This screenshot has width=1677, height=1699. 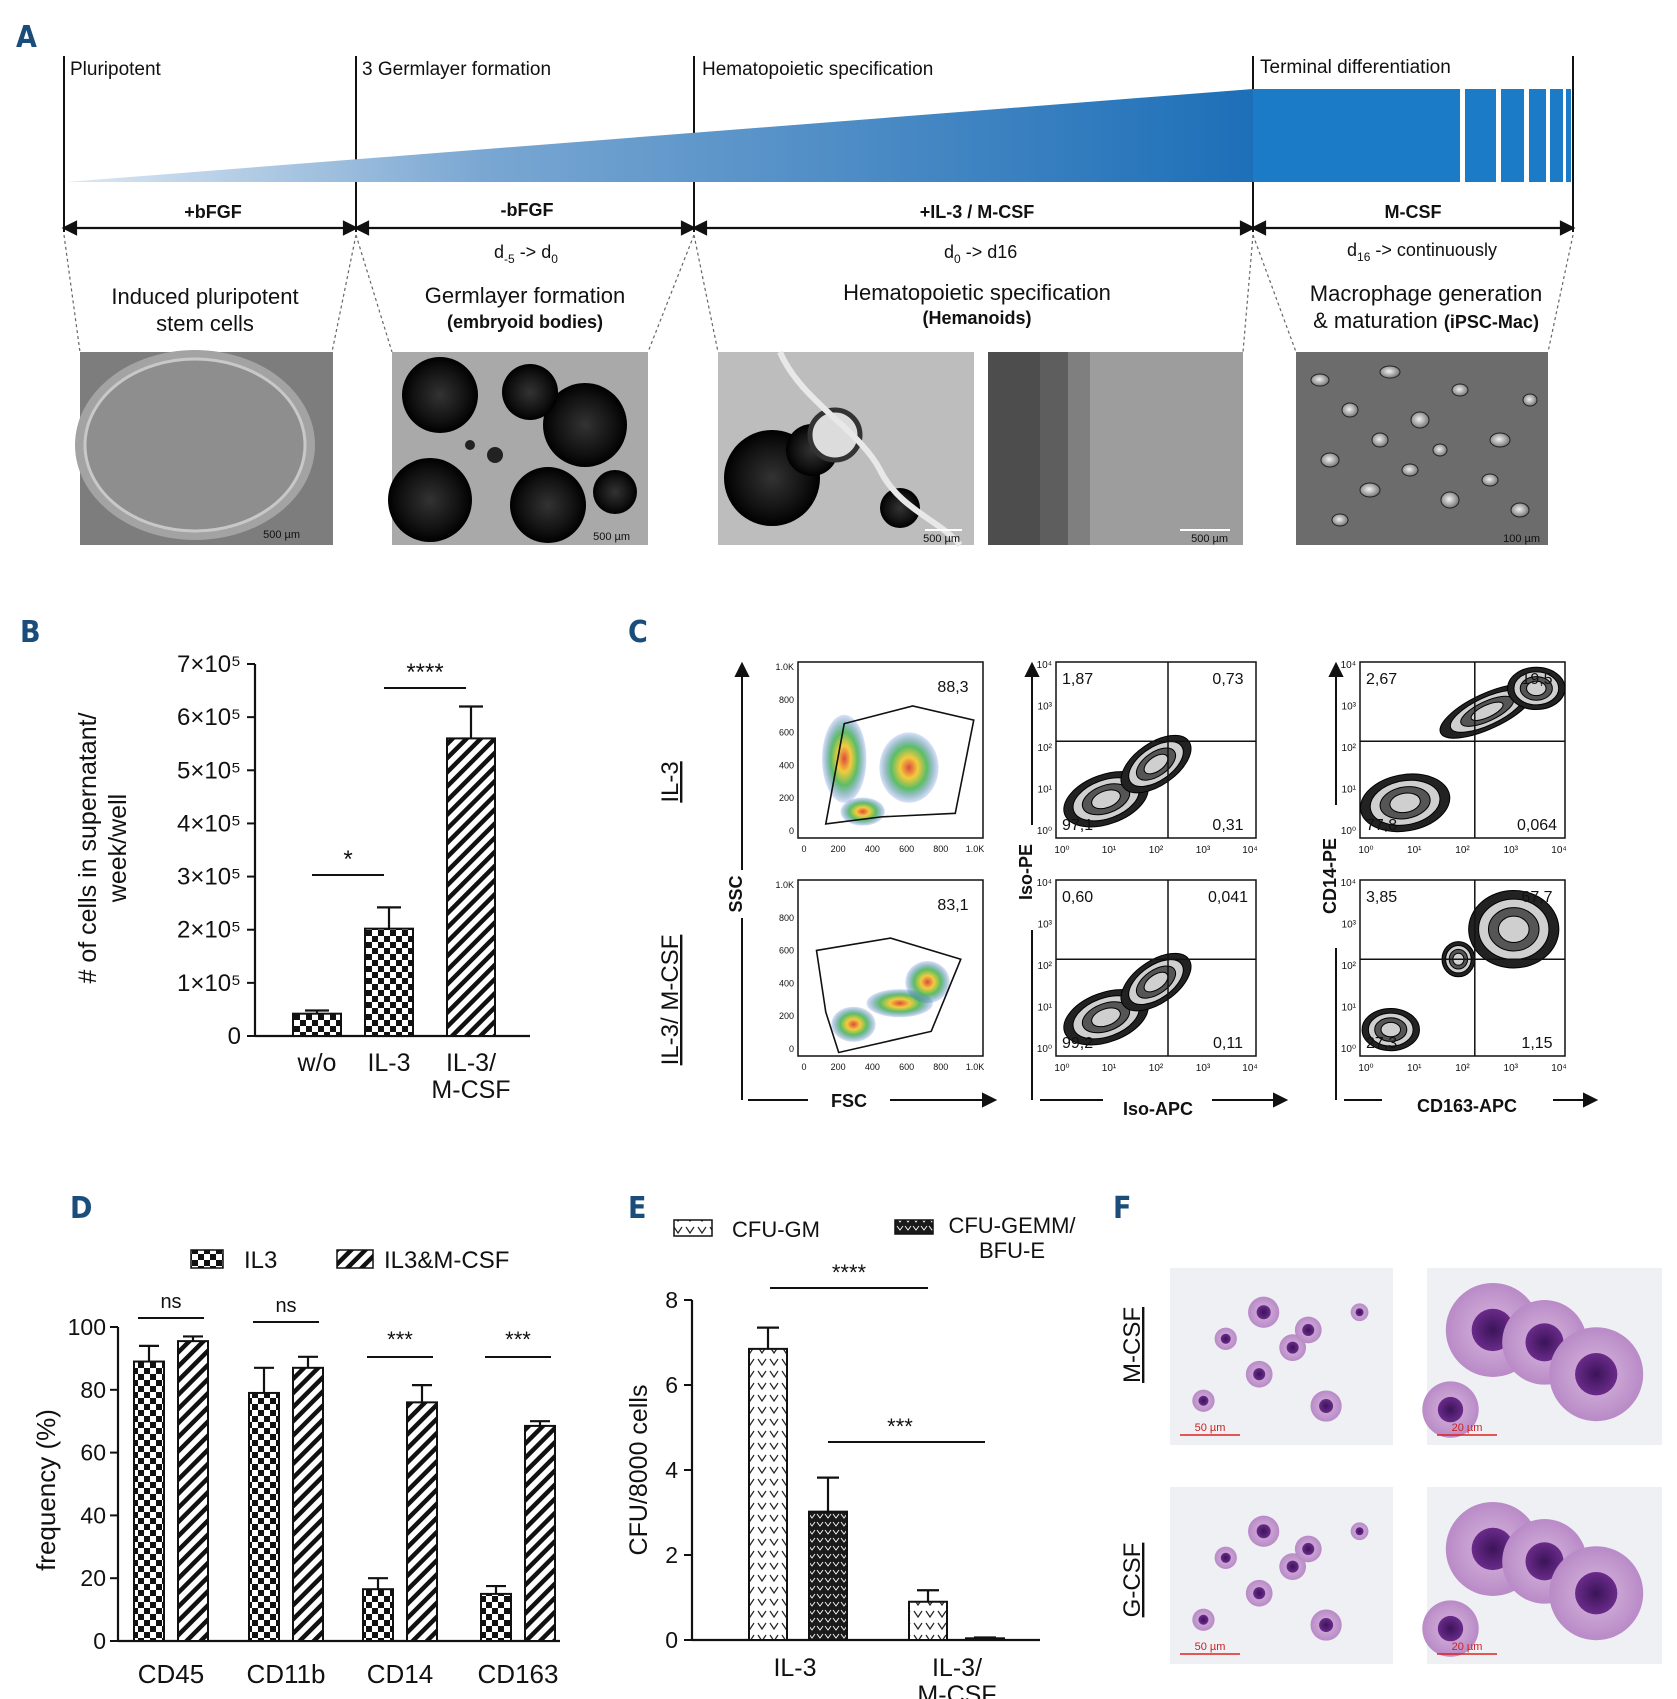 What do you see at coordinates (818, 293) in the screenshot?
I see `zoom-lines` at bounding box center [818, 293].